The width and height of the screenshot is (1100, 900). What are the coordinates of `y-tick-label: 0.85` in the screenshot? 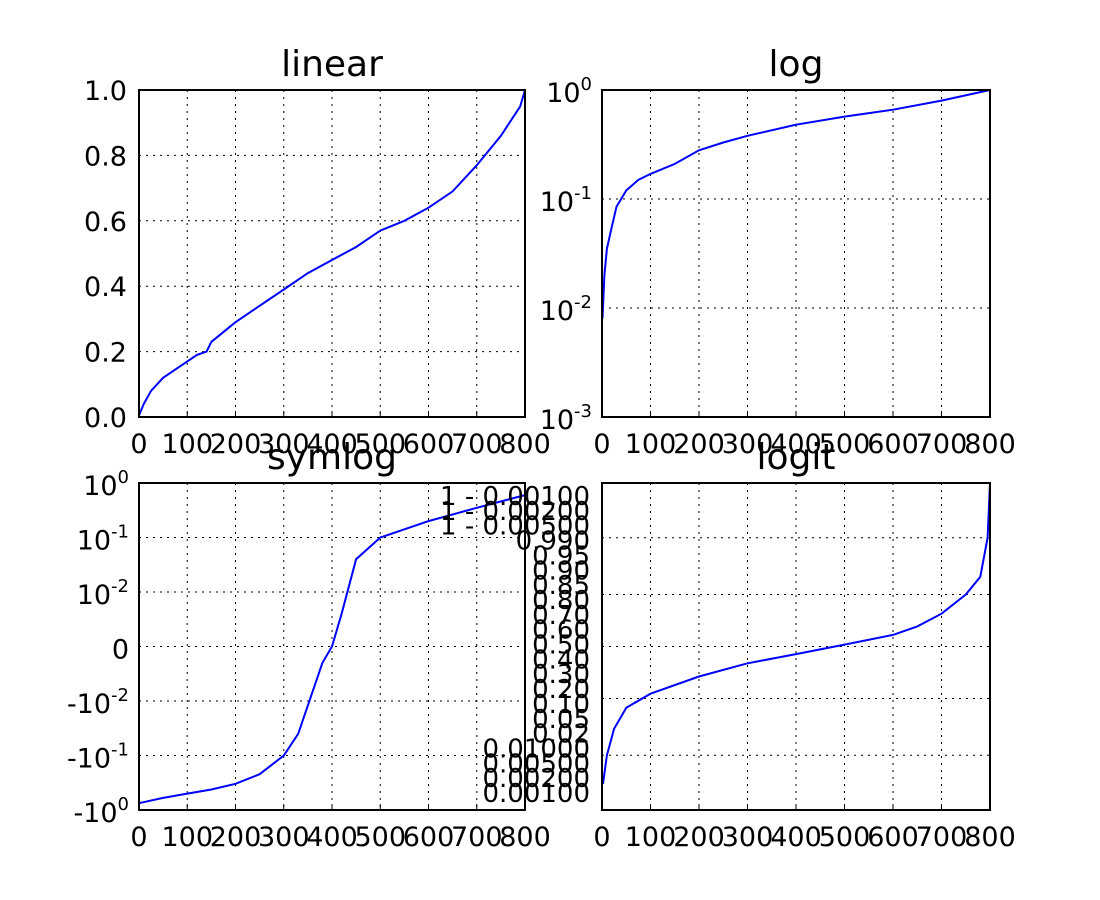 It's located at (561, 586).